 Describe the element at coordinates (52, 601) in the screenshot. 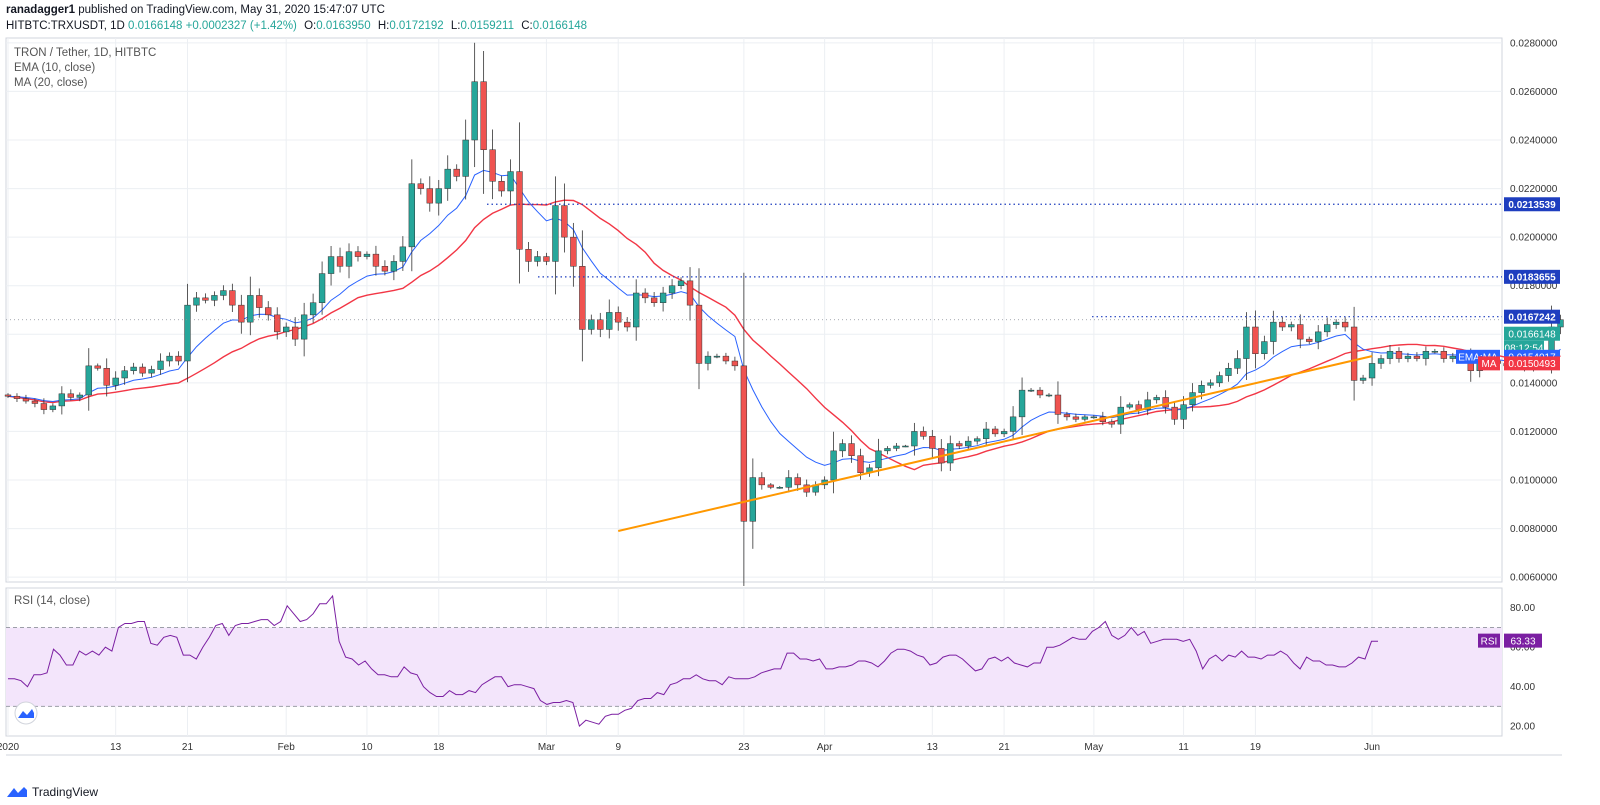

I see `rsi-legend: RSI (14, close)` at that location.